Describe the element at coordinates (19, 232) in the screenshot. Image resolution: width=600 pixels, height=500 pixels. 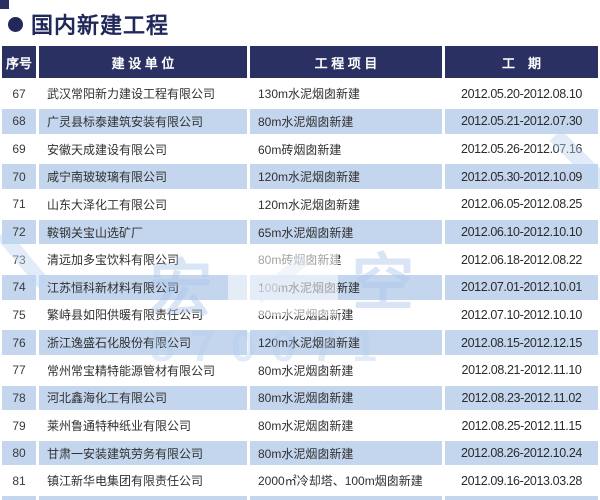
I see `cell-no: 72` at that location.